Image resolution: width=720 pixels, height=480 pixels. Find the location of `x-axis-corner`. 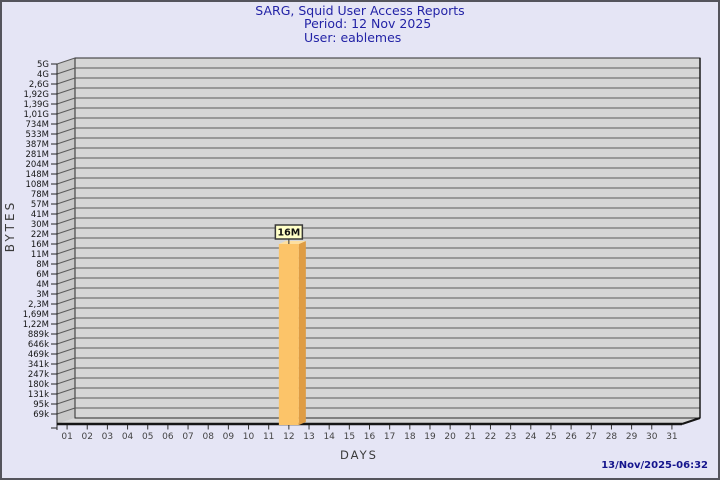

x-axis-corner is located at coordinates (691, 421).